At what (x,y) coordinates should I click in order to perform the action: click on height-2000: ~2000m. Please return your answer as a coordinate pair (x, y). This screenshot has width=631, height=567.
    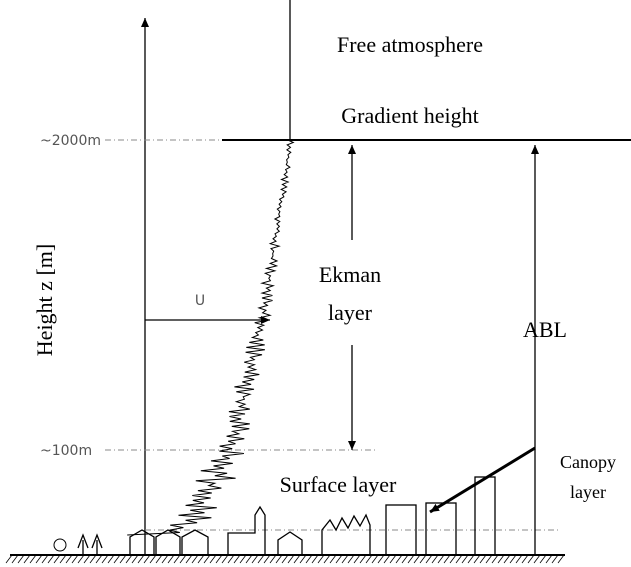
    Looking at the image, I should click on (70, 141).